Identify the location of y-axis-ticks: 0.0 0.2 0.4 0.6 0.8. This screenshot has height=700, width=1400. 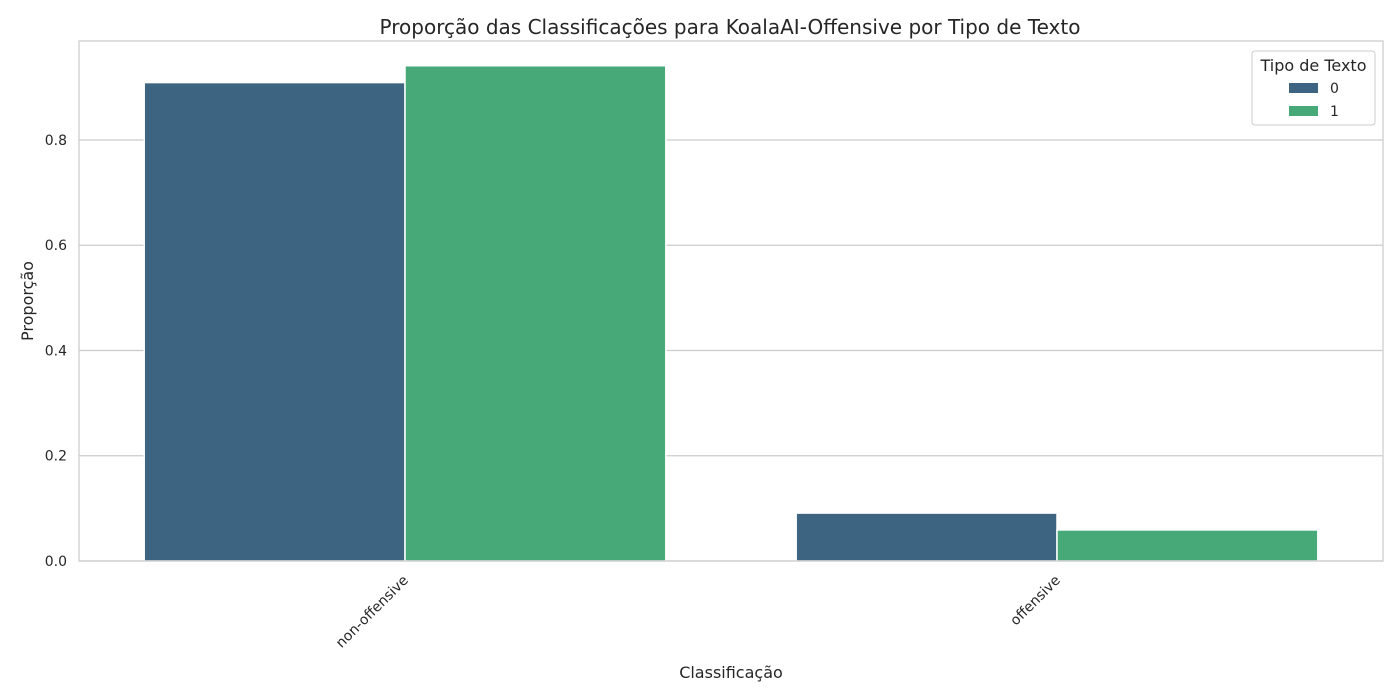
(56, 351).